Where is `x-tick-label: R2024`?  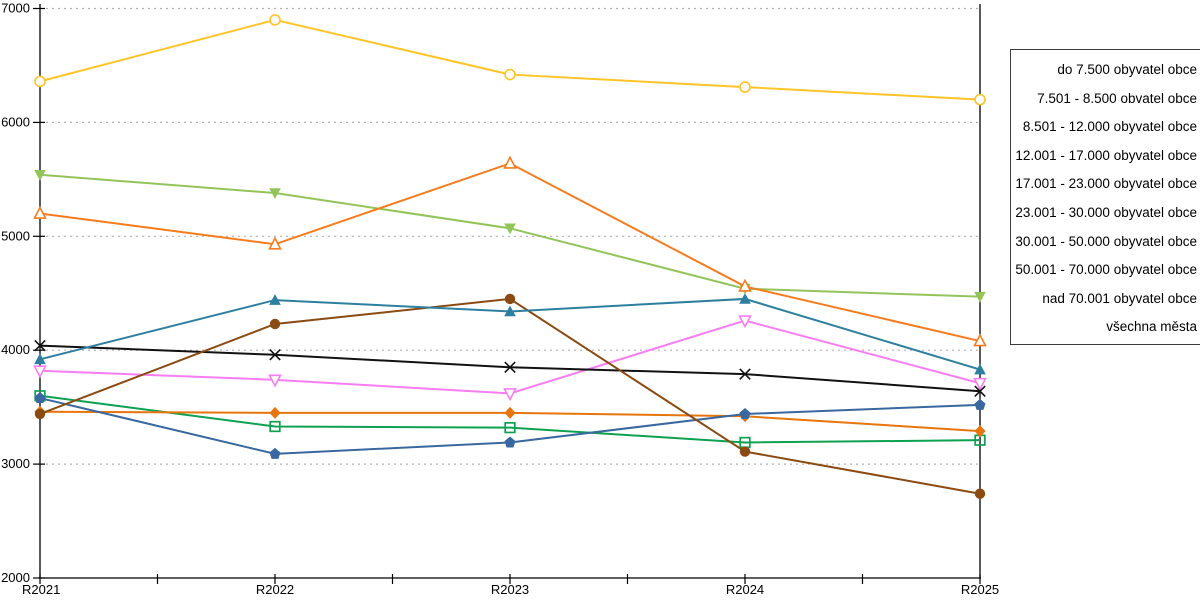
x-tick-label: R2024 is located at coordinates (745, 589).